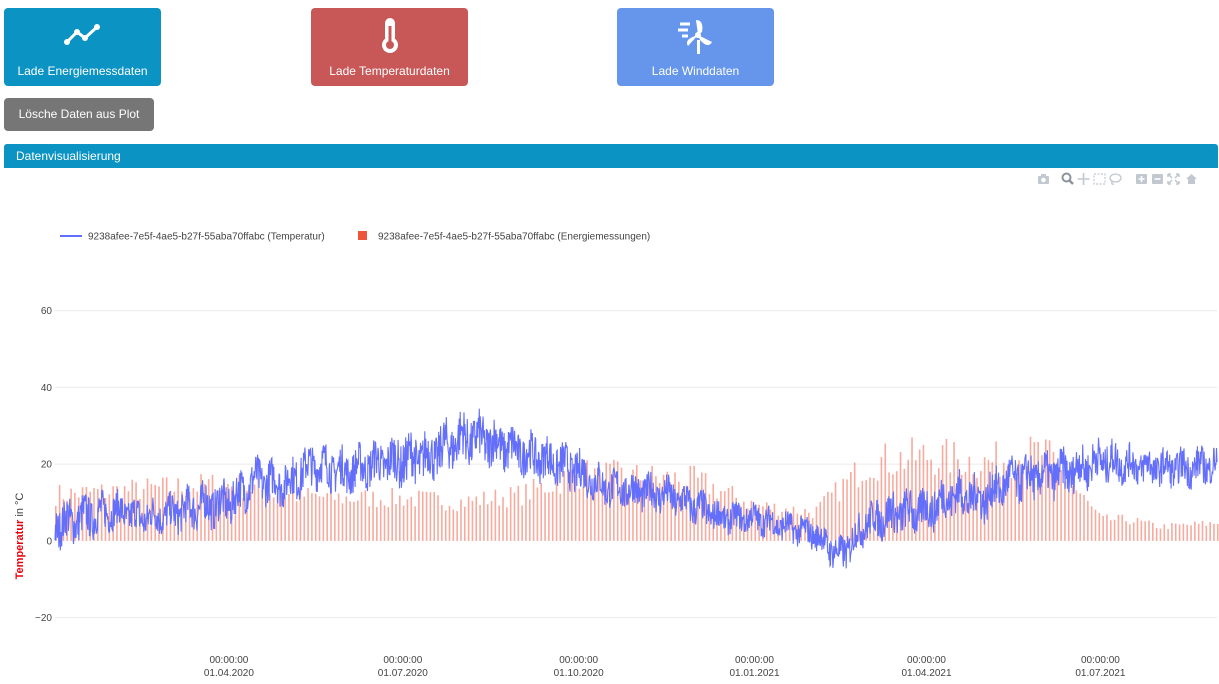 The height and width of the screenshot is (684, 1219). I want to click on legend-energy-swatch, so click(362, 235).